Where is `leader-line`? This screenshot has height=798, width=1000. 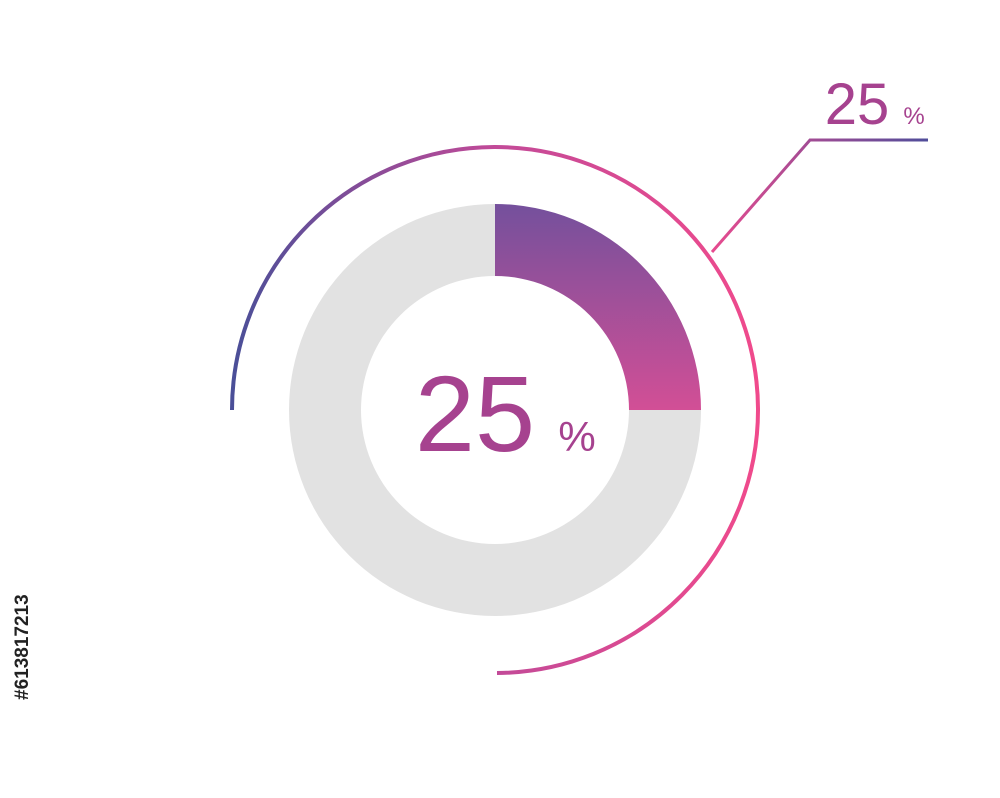
leader-line is located at coordinates (819, 195).